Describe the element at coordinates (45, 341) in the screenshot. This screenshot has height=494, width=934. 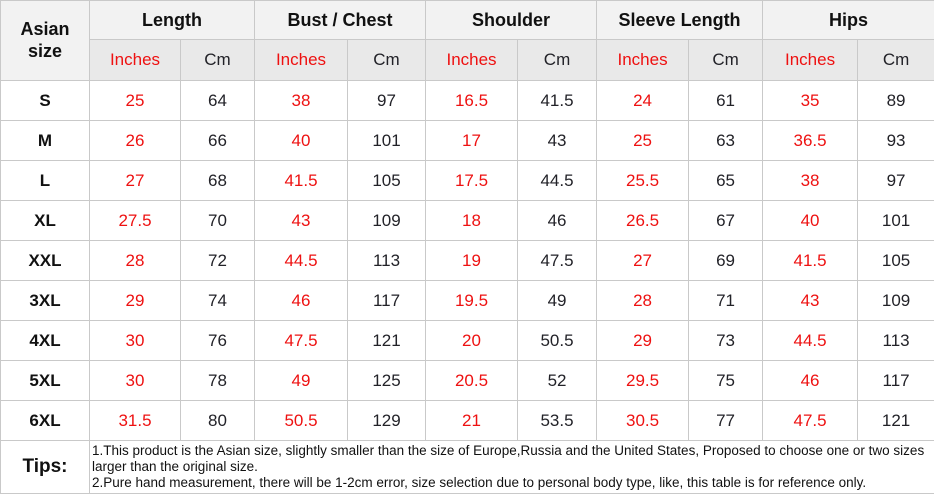
I see `size-label: 4XL` at that location.